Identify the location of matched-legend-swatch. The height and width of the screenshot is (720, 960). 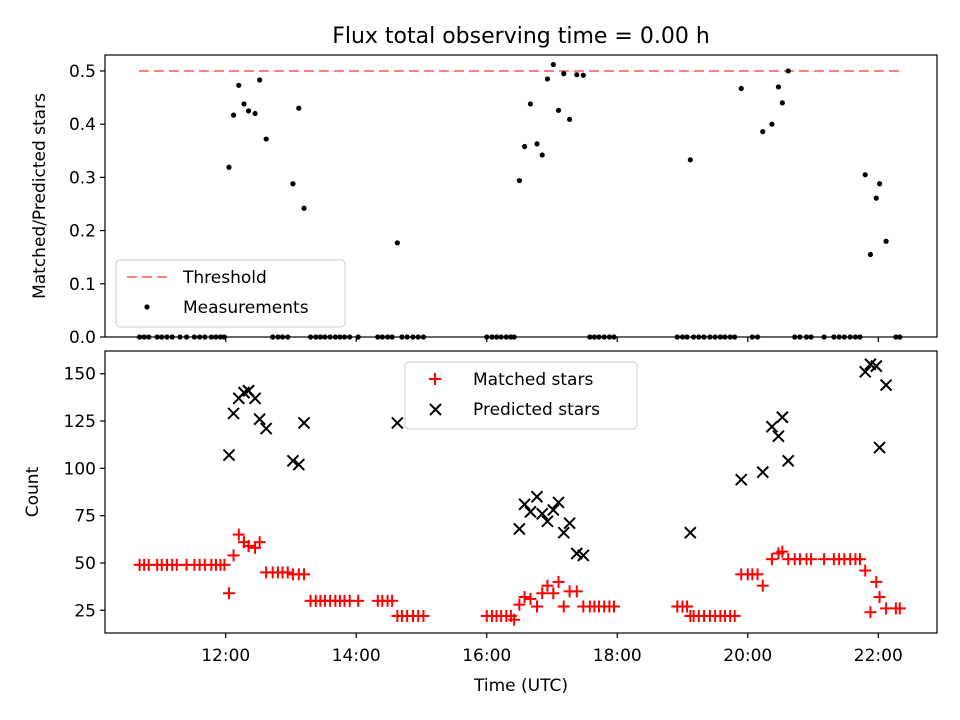
(435, 379).